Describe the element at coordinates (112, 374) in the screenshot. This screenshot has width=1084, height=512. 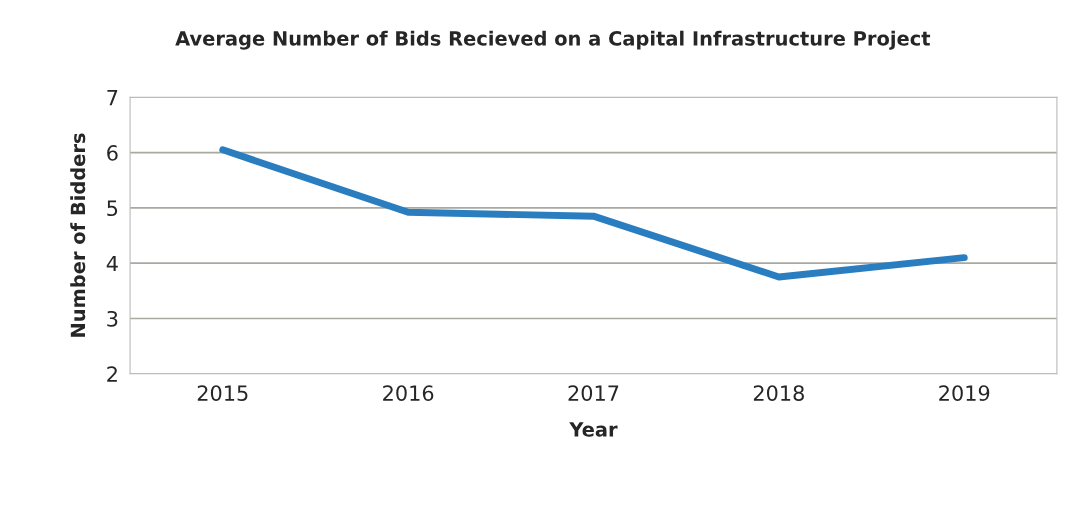
I see `y-tick-label: 2` at that location.